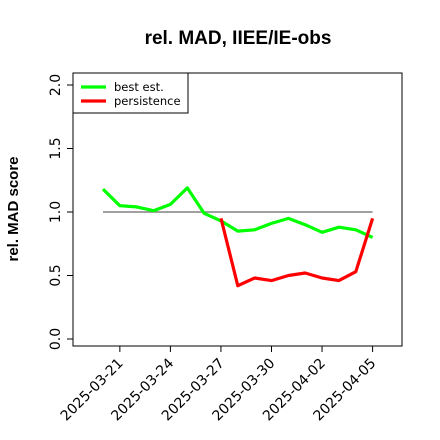 The height and width of the screenshot is (440, 440). What do you see at coordinates (56, 275) in the screenshot?
I see `y-tick-label: 0.5` at bounding box center [56, 275].